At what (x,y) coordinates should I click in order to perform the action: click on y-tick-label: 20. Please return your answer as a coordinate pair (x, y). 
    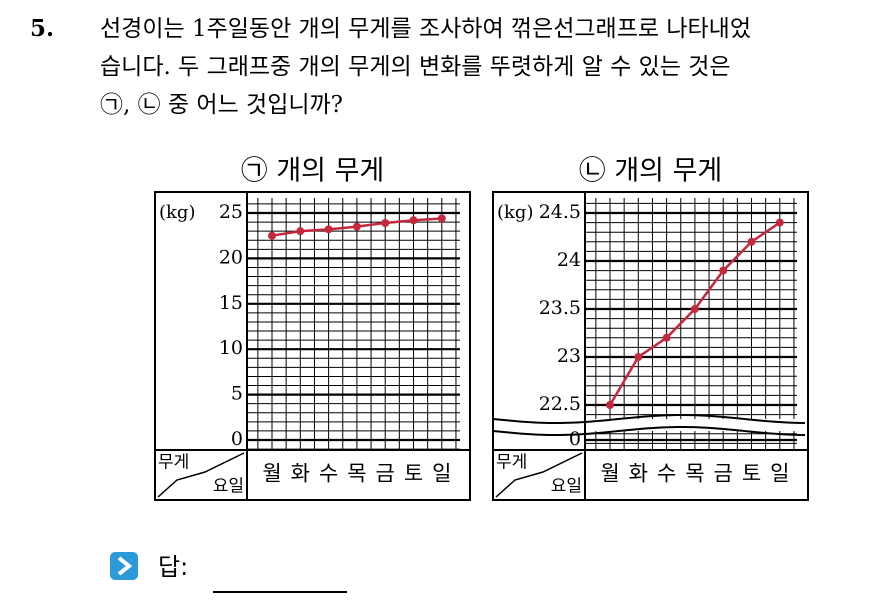
    Looking at the image, I should click on (231, 257).